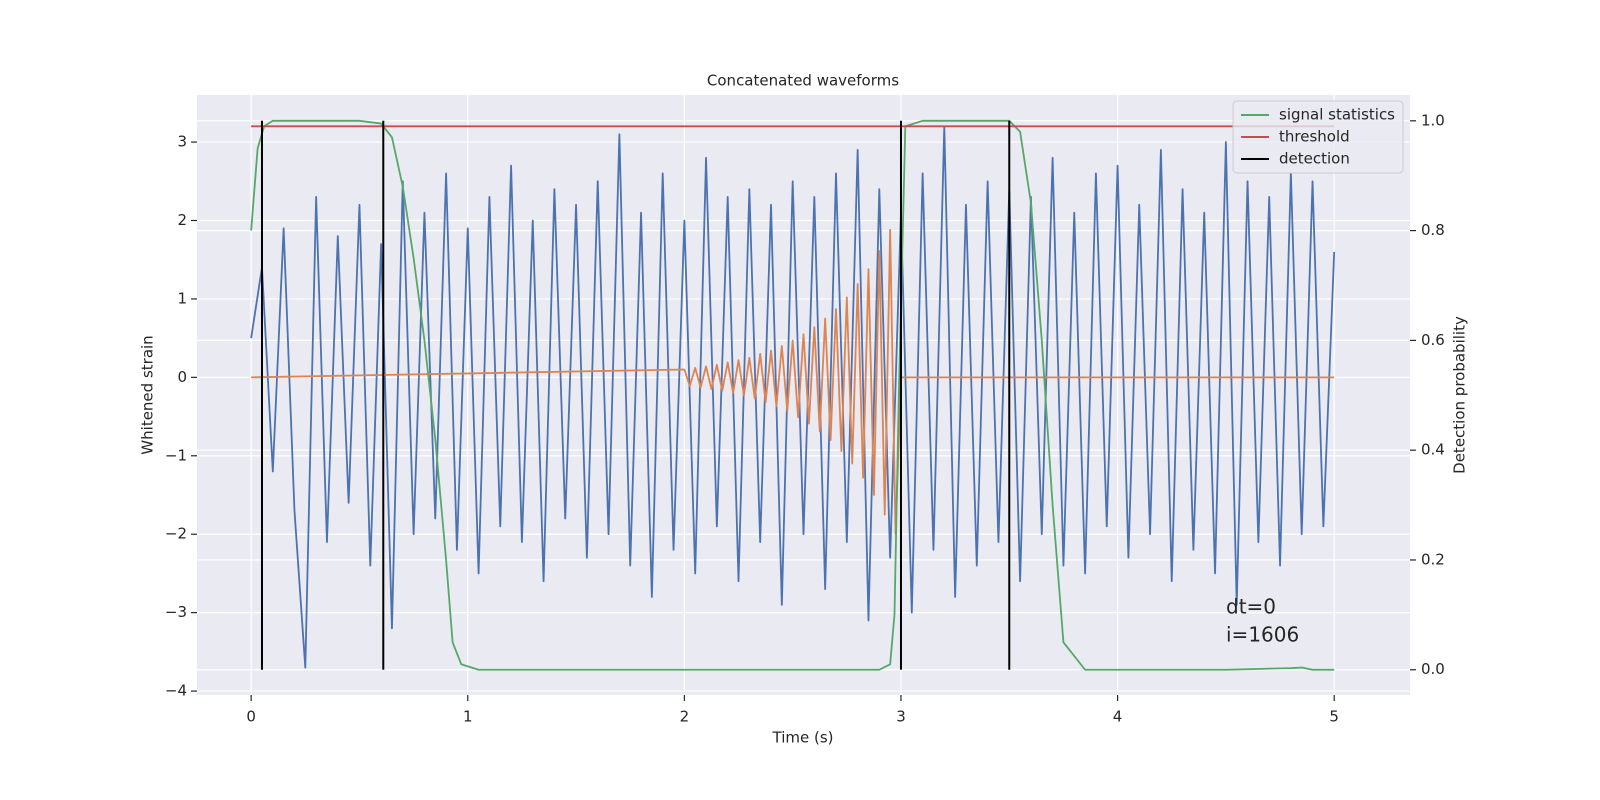 Image resolution: width=1600 pixels, height=800 pixels. I want to click on x-tick-label: 2, so click(685, 717).